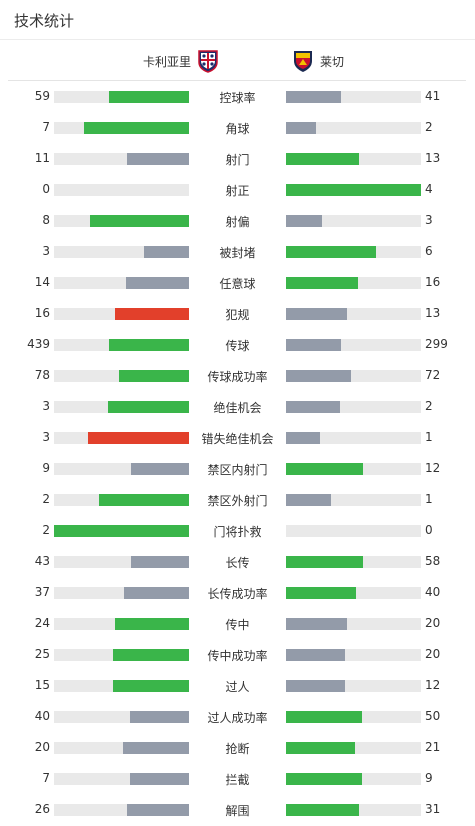 The width and height of the screenshot is (475, 826). I want to click on stat-row: 0 射正 4, so click(237, 189).